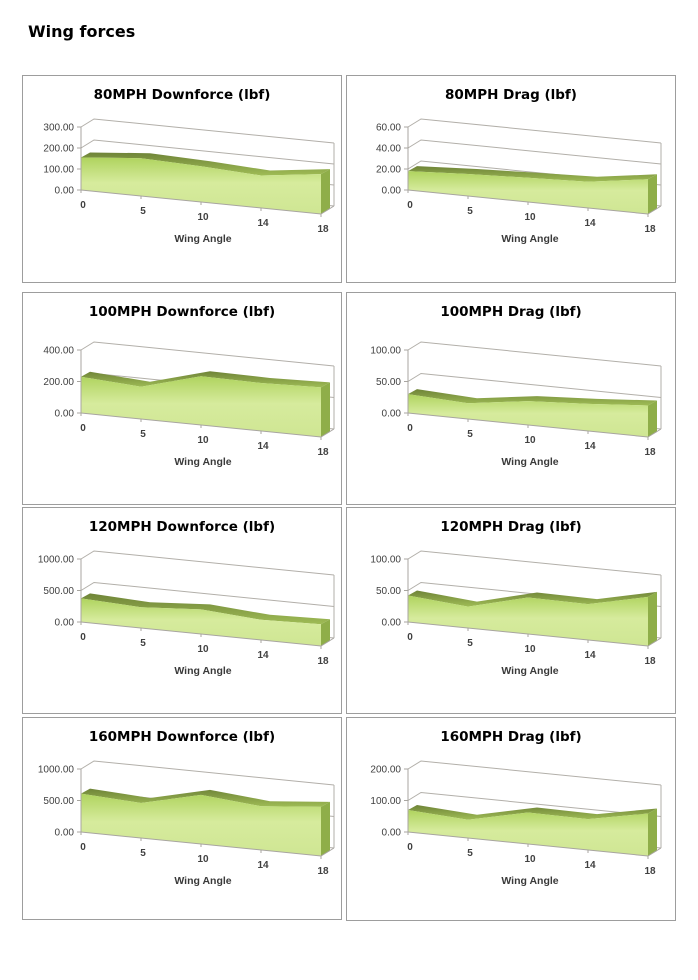  I want to click on area-chart-120mph-drag: 0.00 50.00 100.00 0 5 10 14 18 Wing Angle, so click(516, 613).